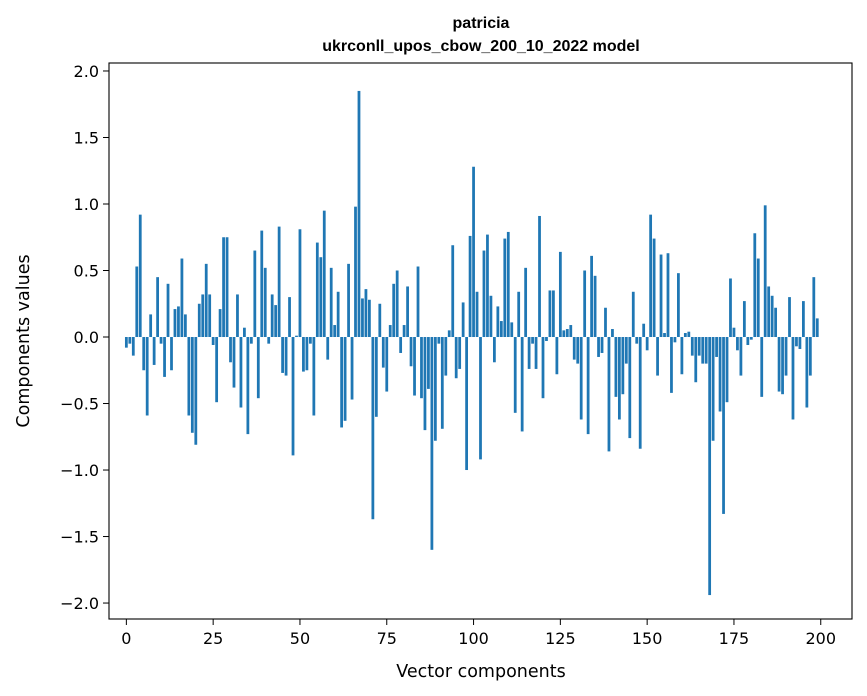 The width and height of the screenshot is (867, 696). Describe the element at coordinates (86, 137) in the screenshot. I see `y-tick-label: 1.5` at that location.